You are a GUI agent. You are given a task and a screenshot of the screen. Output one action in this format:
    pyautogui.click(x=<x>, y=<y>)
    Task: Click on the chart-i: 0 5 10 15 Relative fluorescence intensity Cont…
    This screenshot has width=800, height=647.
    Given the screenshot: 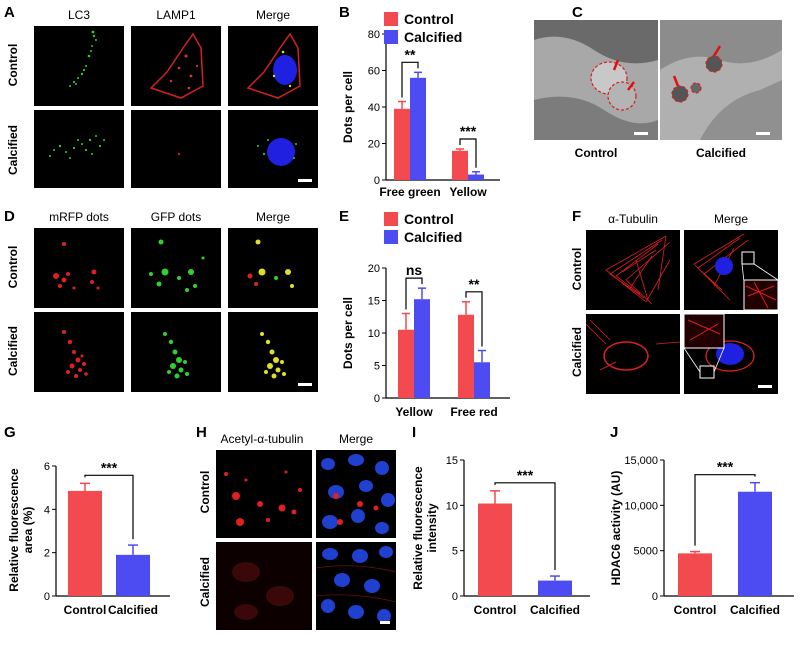 What is the action you would take?
    pyautogui.click(x=500, y=536)
    